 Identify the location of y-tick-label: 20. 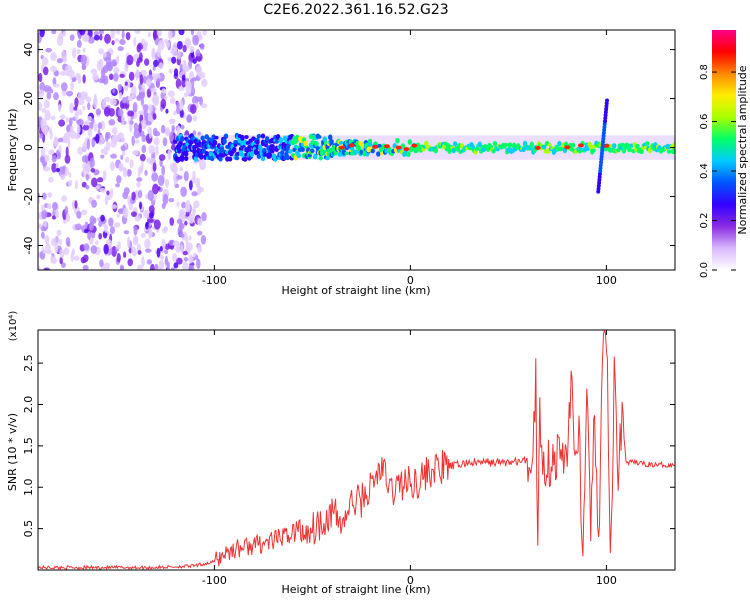
(28, 99).